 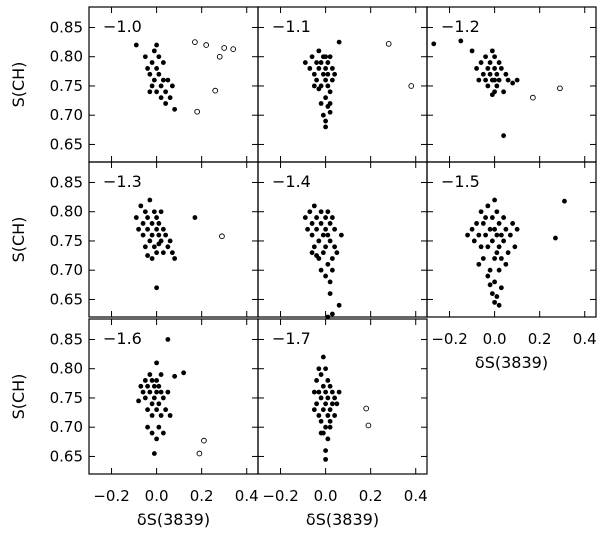 I want to click on panel-label: −1.4, so click(x=291, y=181).